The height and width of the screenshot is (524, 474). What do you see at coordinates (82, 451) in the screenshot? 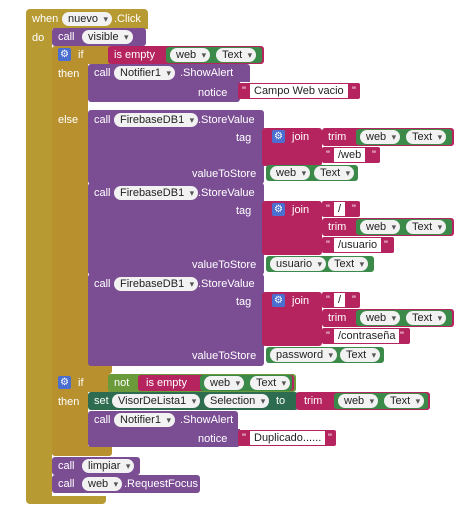
I see `if-not-bottom-cap` at bounding box center [82, 451].